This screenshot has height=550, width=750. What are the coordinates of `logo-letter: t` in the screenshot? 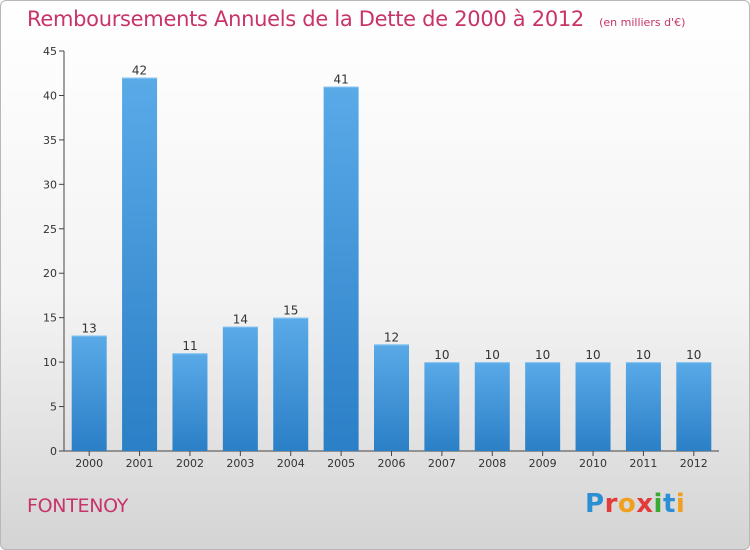 It's located at (669, 504).